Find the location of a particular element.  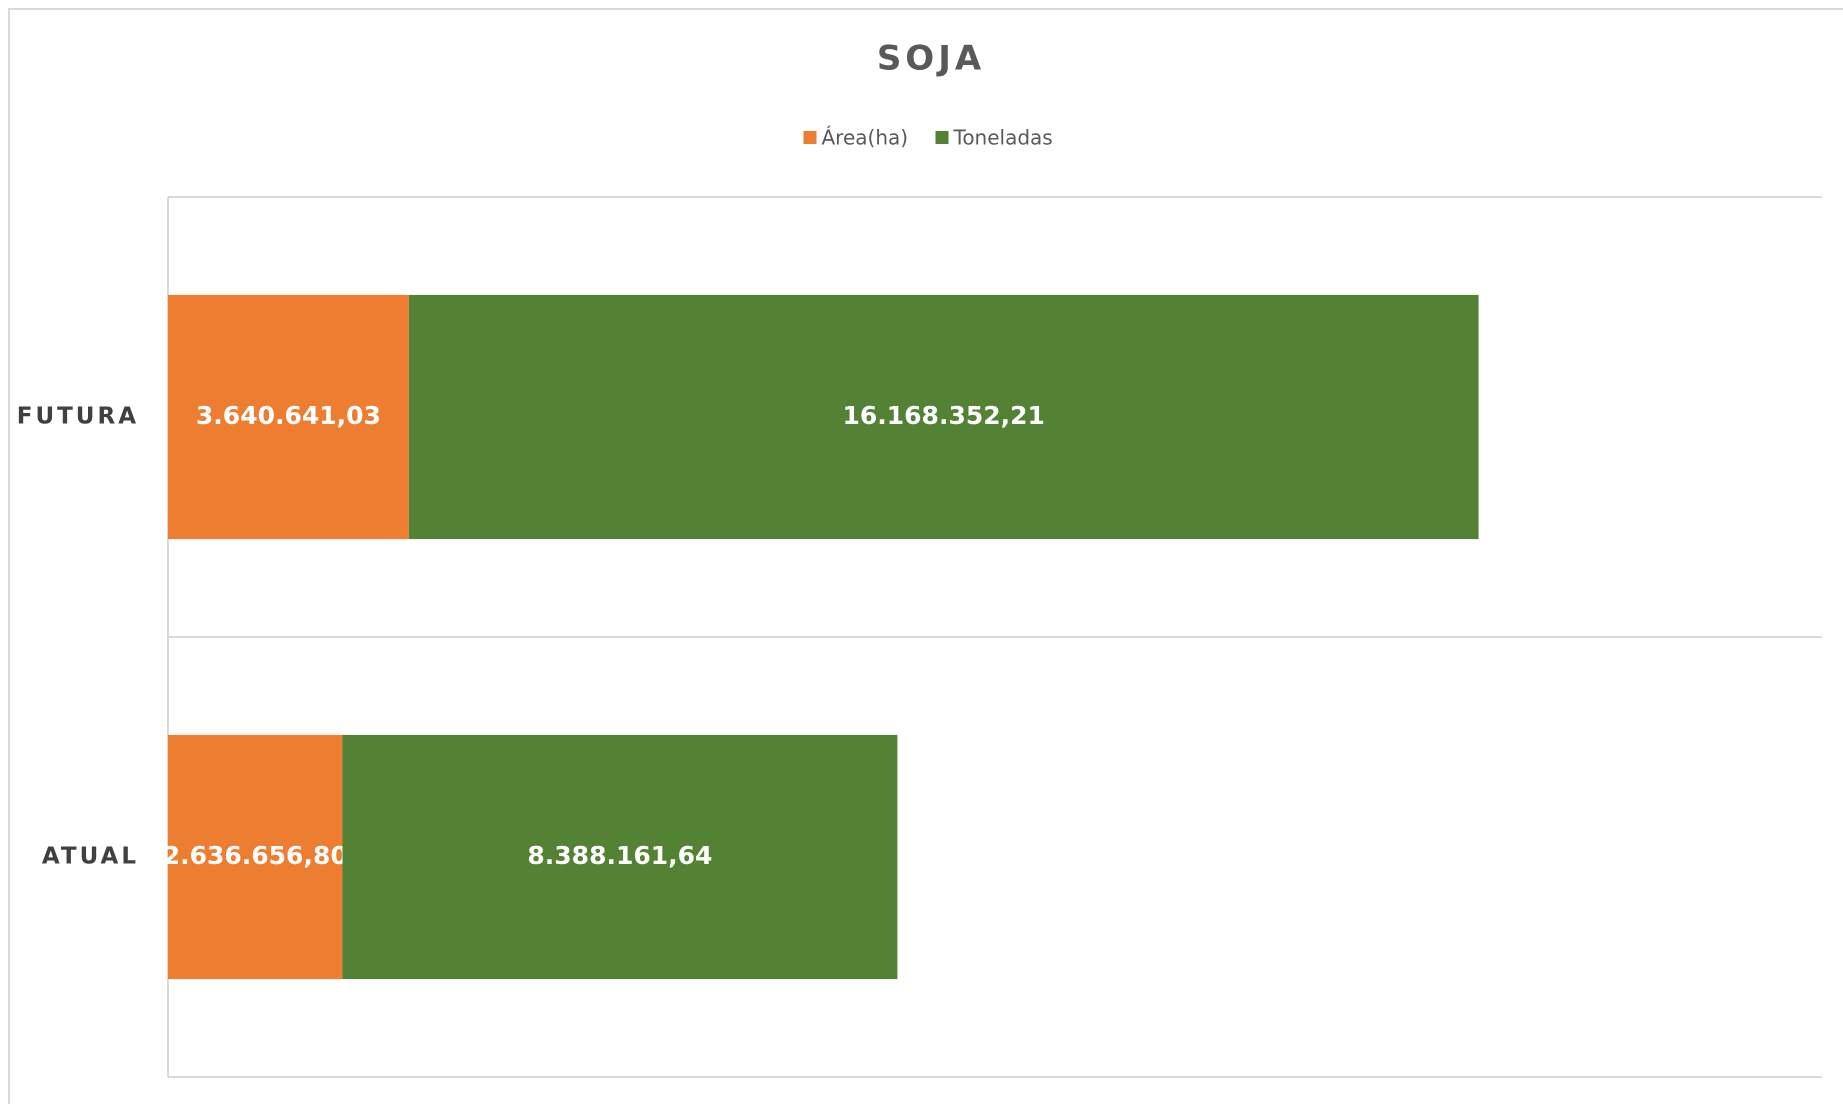

legend-label: Toneladas is located at coordinates (1003, 138).